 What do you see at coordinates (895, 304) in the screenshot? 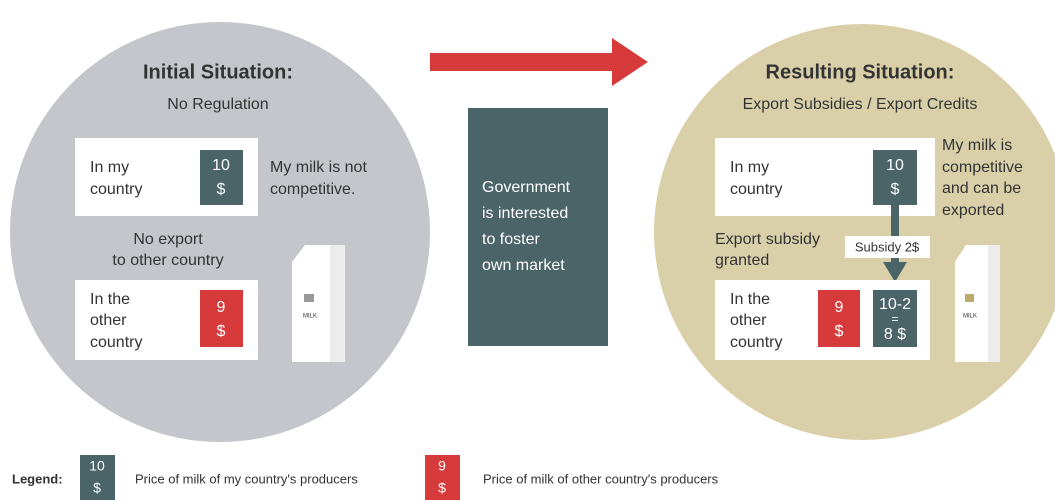
I see `calc: 10-2` at bounding box center [895, 304].